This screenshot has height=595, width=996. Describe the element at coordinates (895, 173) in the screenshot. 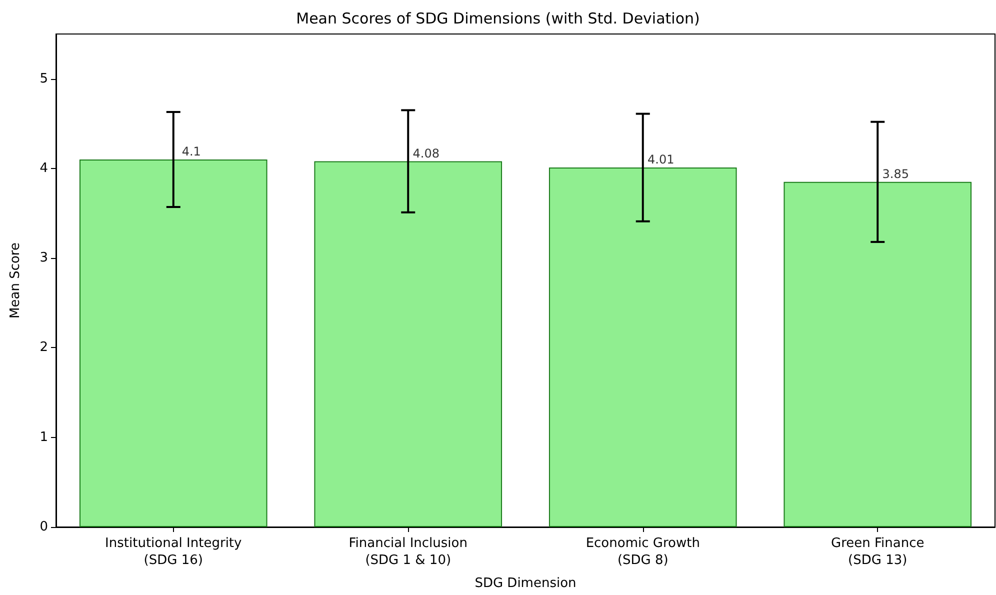

I see `data-label: 3.85` at that location.